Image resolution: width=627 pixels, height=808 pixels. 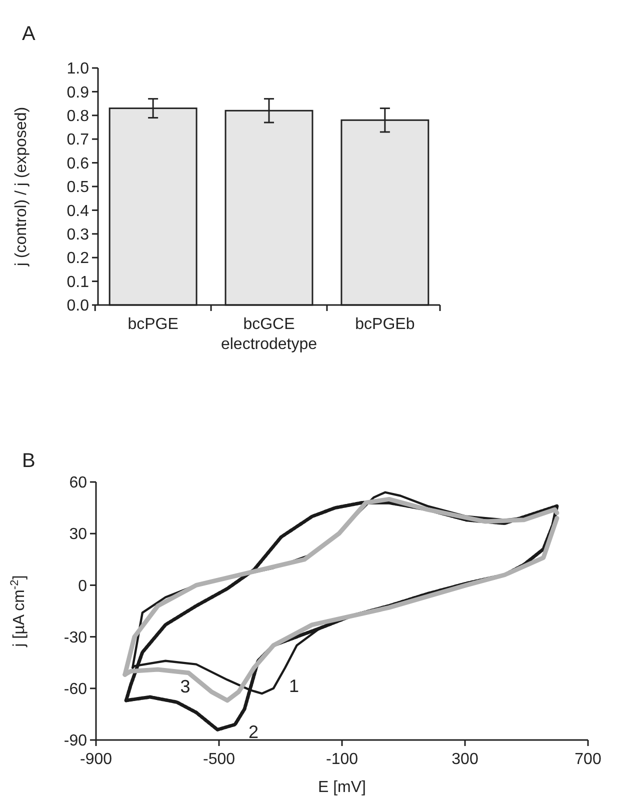 What do you see at coordinates (342, 759) in the screenshot?
I see `x-tick-label: -100` at bounding box center [342, 759].